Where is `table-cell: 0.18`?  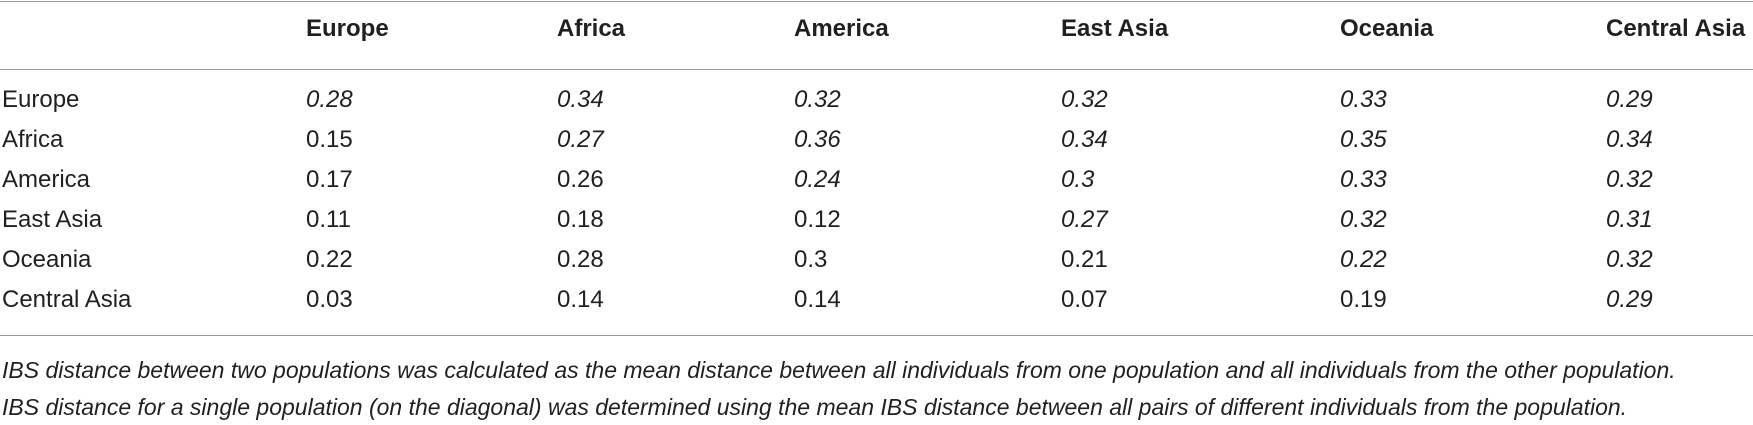 table-cell: 0.18 is located at coordinates (580, 219).